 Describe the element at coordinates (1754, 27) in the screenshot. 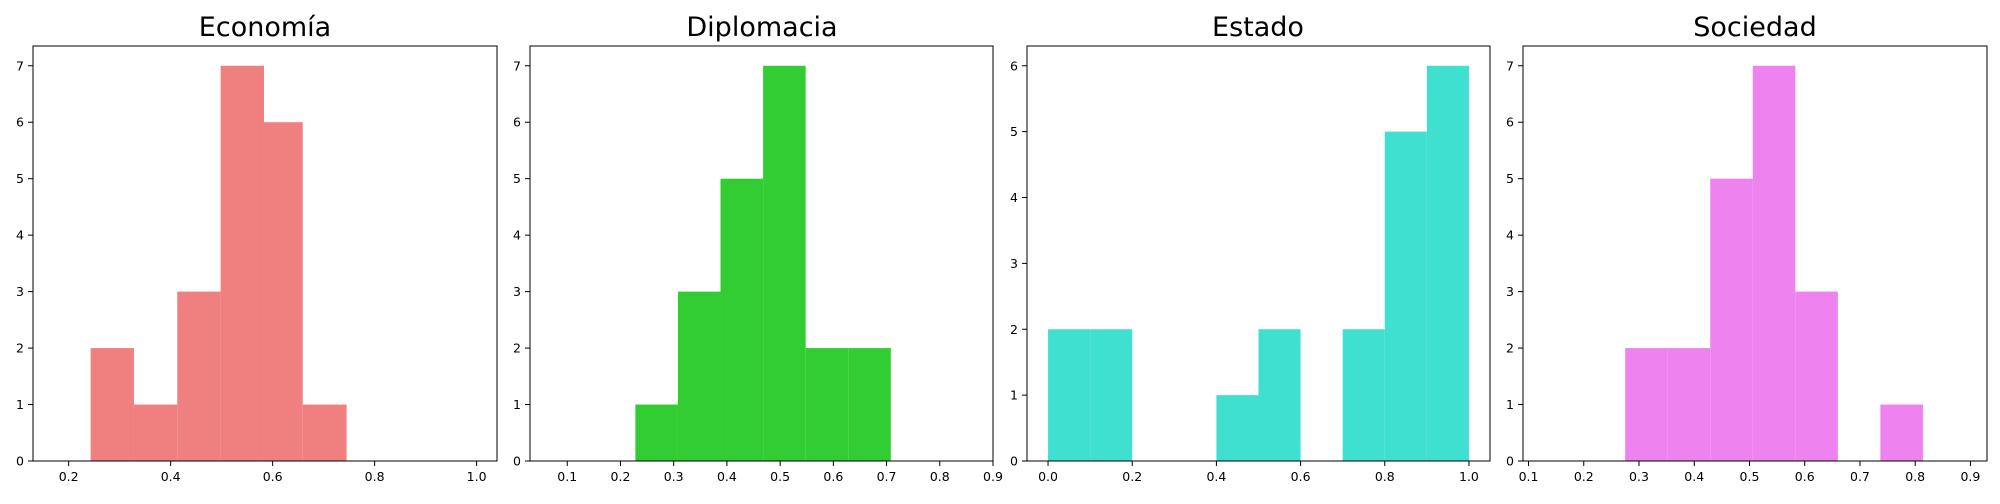

I see `panel-title-sociedad: Sociedad` at that location.